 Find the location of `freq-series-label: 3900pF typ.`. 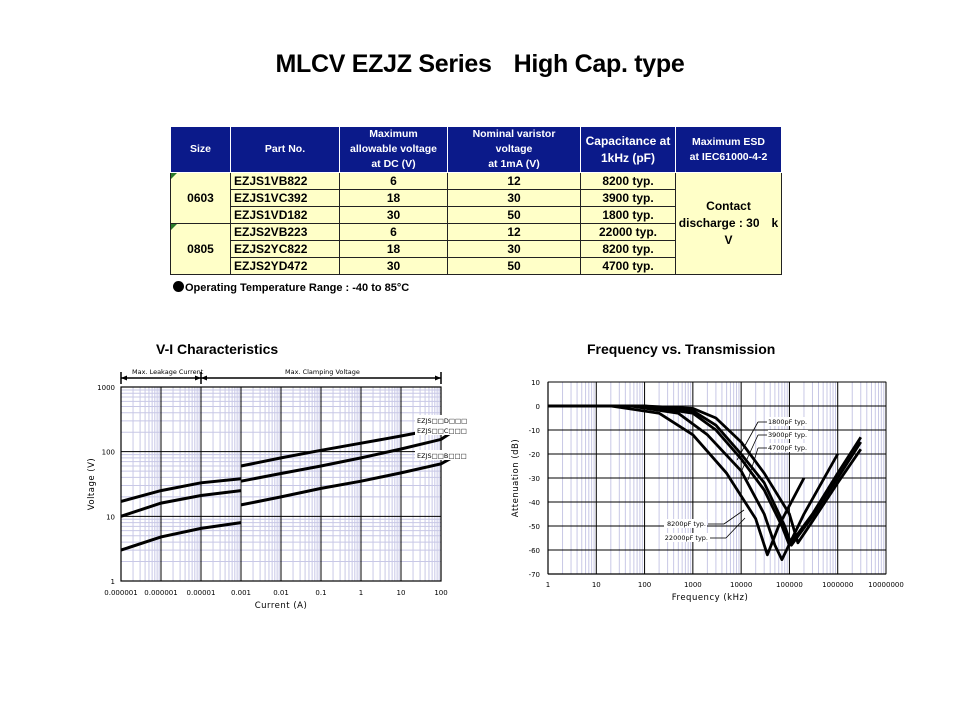

freq-series-label: 3900pF typ. is located at coordinates (774, 450).